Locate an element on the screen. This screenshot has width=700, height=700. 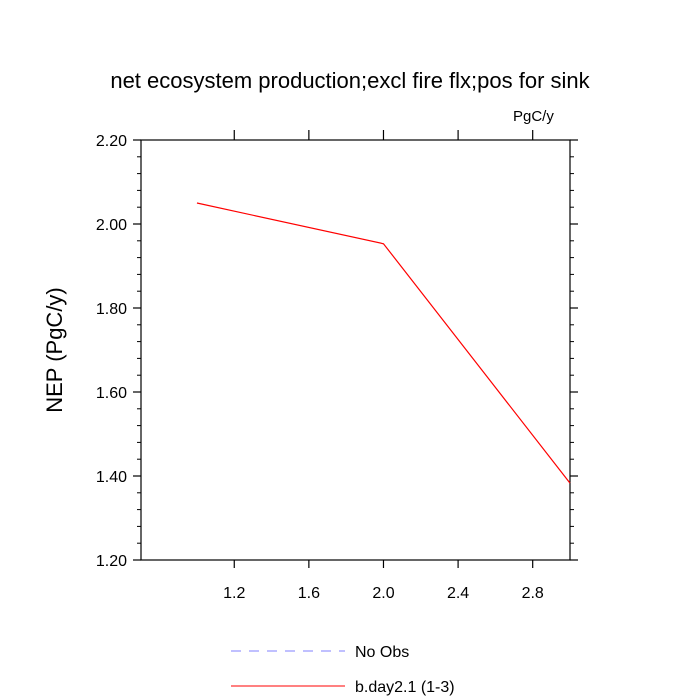
y-tick-label: 1.20 is located at coordinates (111, 561).